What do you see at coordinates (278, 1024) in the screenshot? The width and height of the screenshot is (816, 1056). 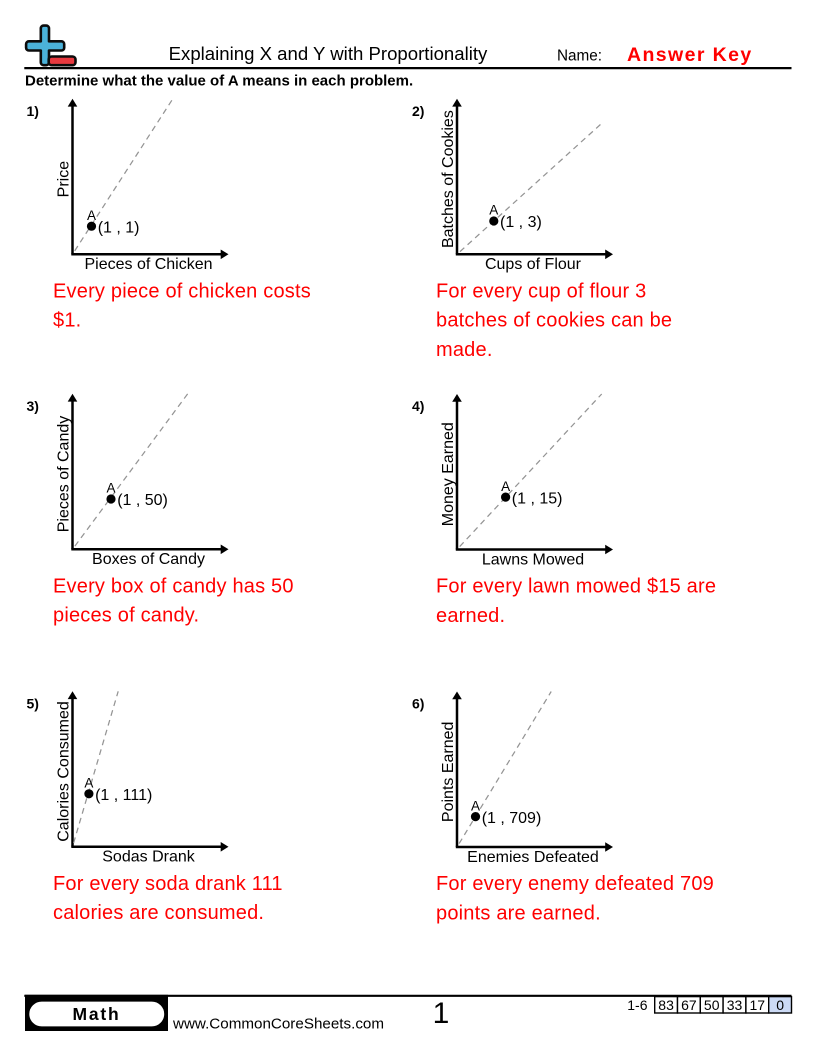 I see `svg-text: www.CommonCoreSheets.com` at bounding box center [278, 1024].